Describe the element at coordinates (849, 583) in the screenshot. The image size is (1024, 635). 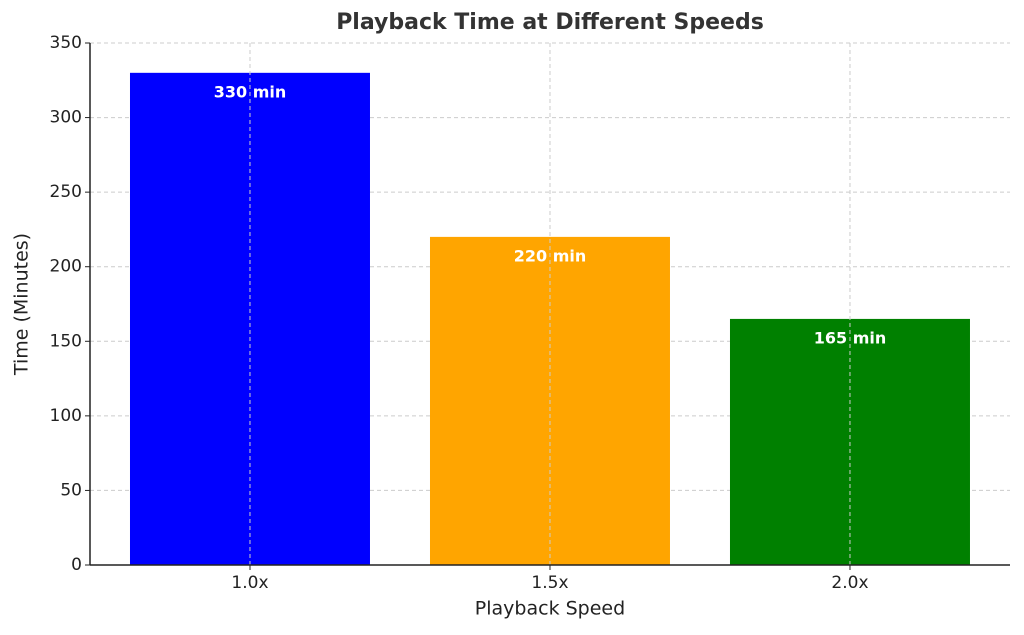
I see `x-tick-label: 2.0x` at that location.